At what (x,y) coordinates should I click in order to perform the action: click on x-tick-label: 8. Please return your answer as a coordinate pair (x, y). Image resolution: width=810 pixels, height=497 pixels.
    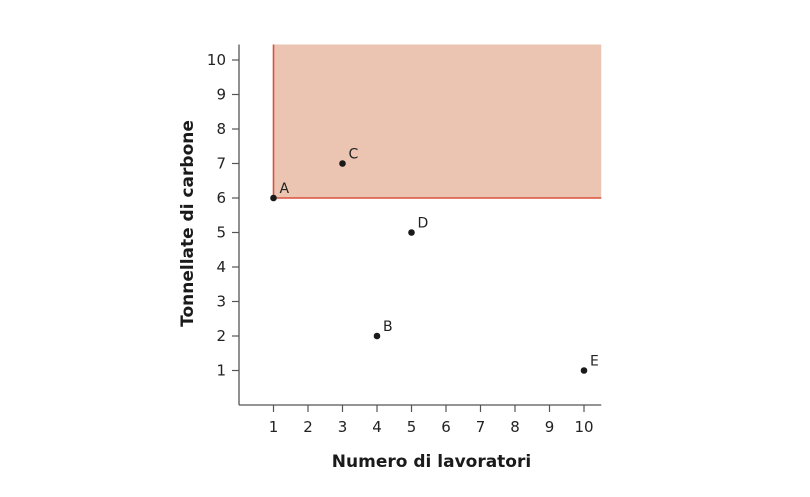
    Looking at the image, I should click on (515, 427).